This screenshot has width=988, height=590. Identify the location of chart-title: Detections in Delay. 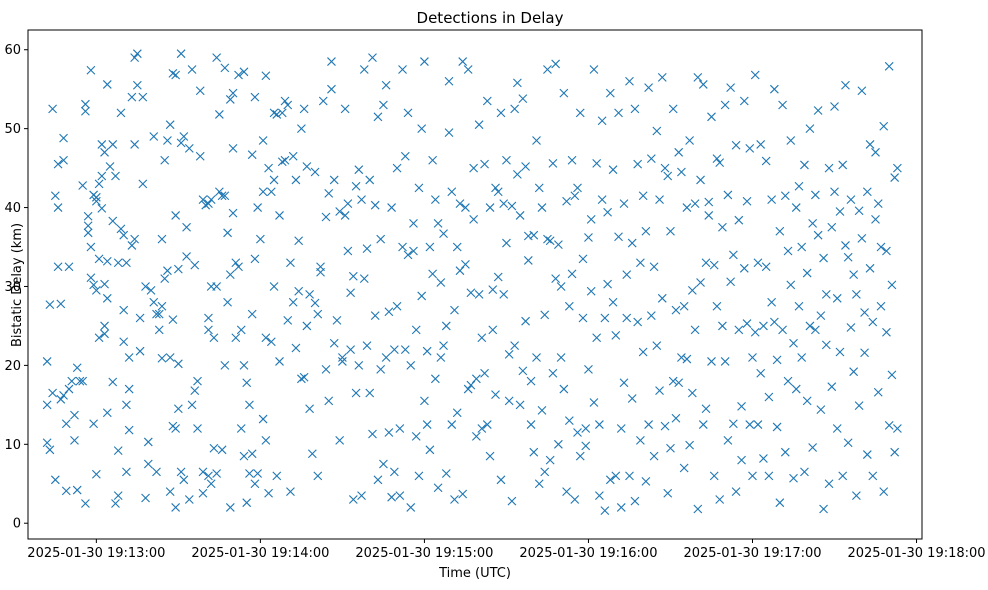
(490, 18).